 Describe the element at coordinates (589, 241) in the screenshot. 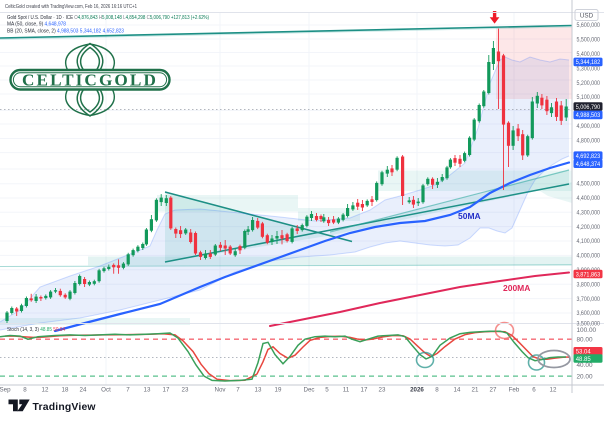

I see `svg-text: 4,100,000` at that location.